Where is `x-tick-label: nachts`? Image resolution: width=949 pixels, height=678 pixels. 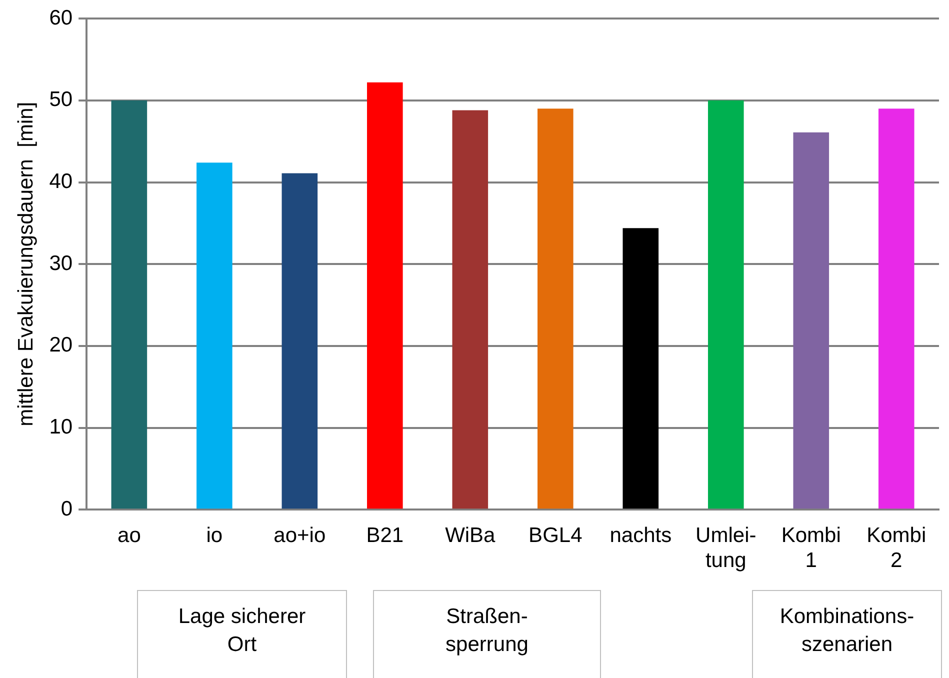 x-tick-label: nachts is located at coordinates (641, 535).